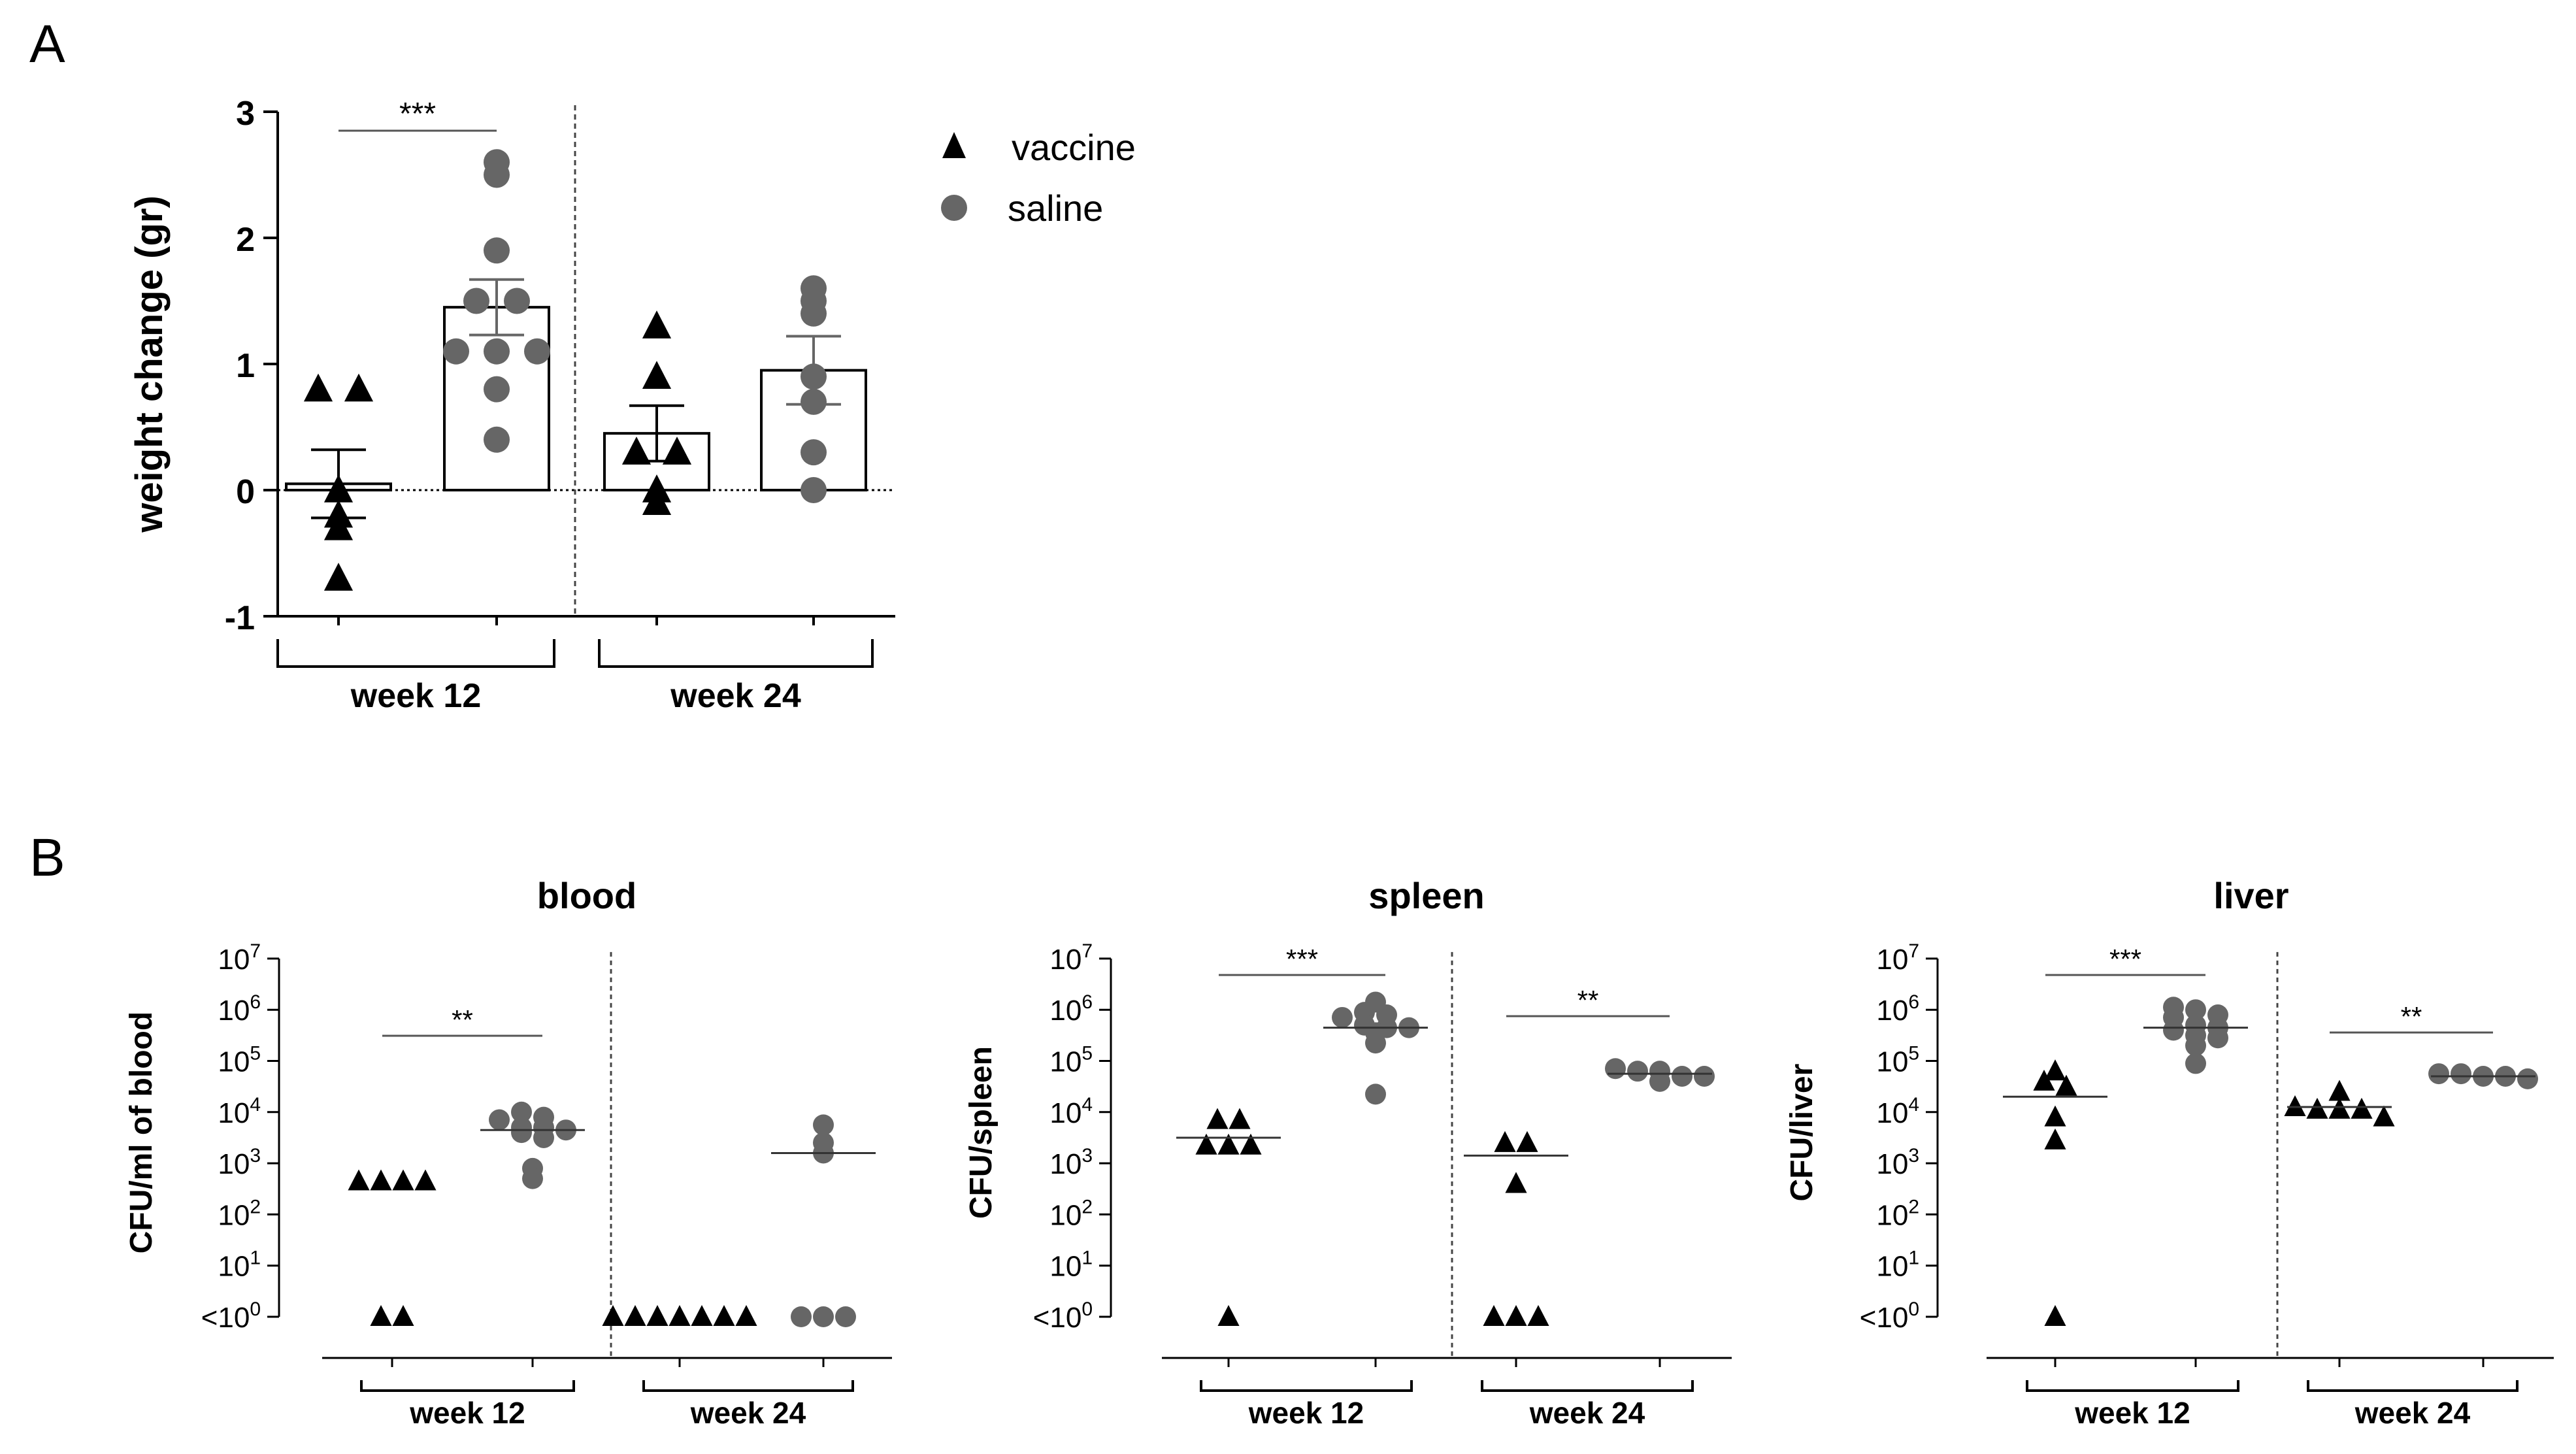 Image resolution: width=2576 pixels, height=1454 pixels. Describe the element at coordinates (240, 618) in the screenshot. I see `y-tick-label: -1` at that location.